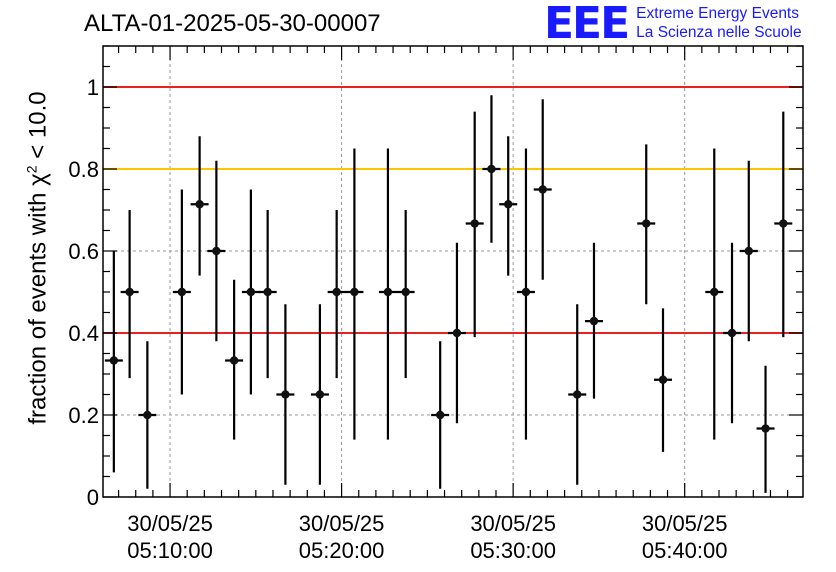 This screenshot has width=836, height=572. I want to click on y-axis-label: fraction of events with χ2 < 10.0, so click(38, 257).